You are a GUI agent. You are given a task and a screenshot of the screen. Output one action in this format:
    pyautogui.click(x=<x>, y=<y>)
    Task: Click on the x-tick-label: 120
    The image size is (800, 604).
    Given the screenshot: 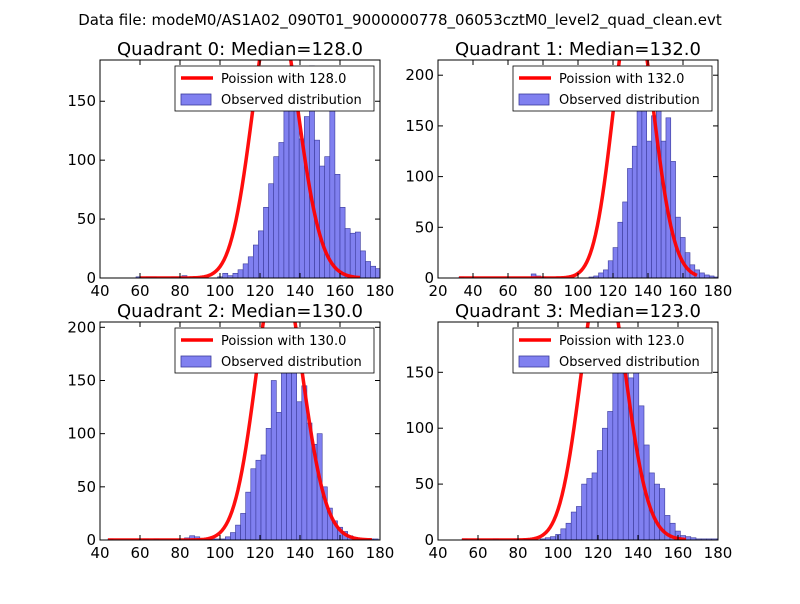 What is the action you would take?
    pyautogui.click(x=260, y=291)
    